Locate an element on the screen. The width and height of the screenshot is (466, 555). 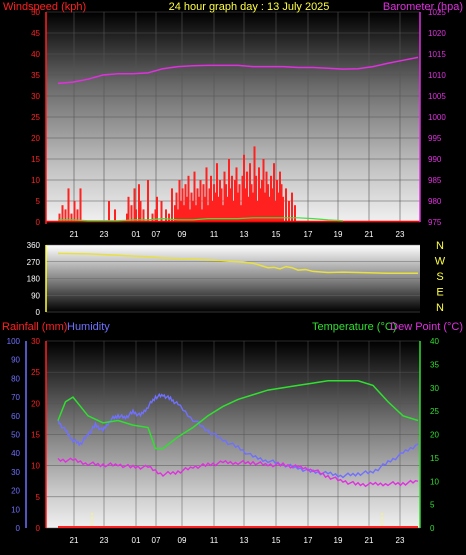
direction-axis: 0 90 180 270 360 is located at coordinates (37, 279).